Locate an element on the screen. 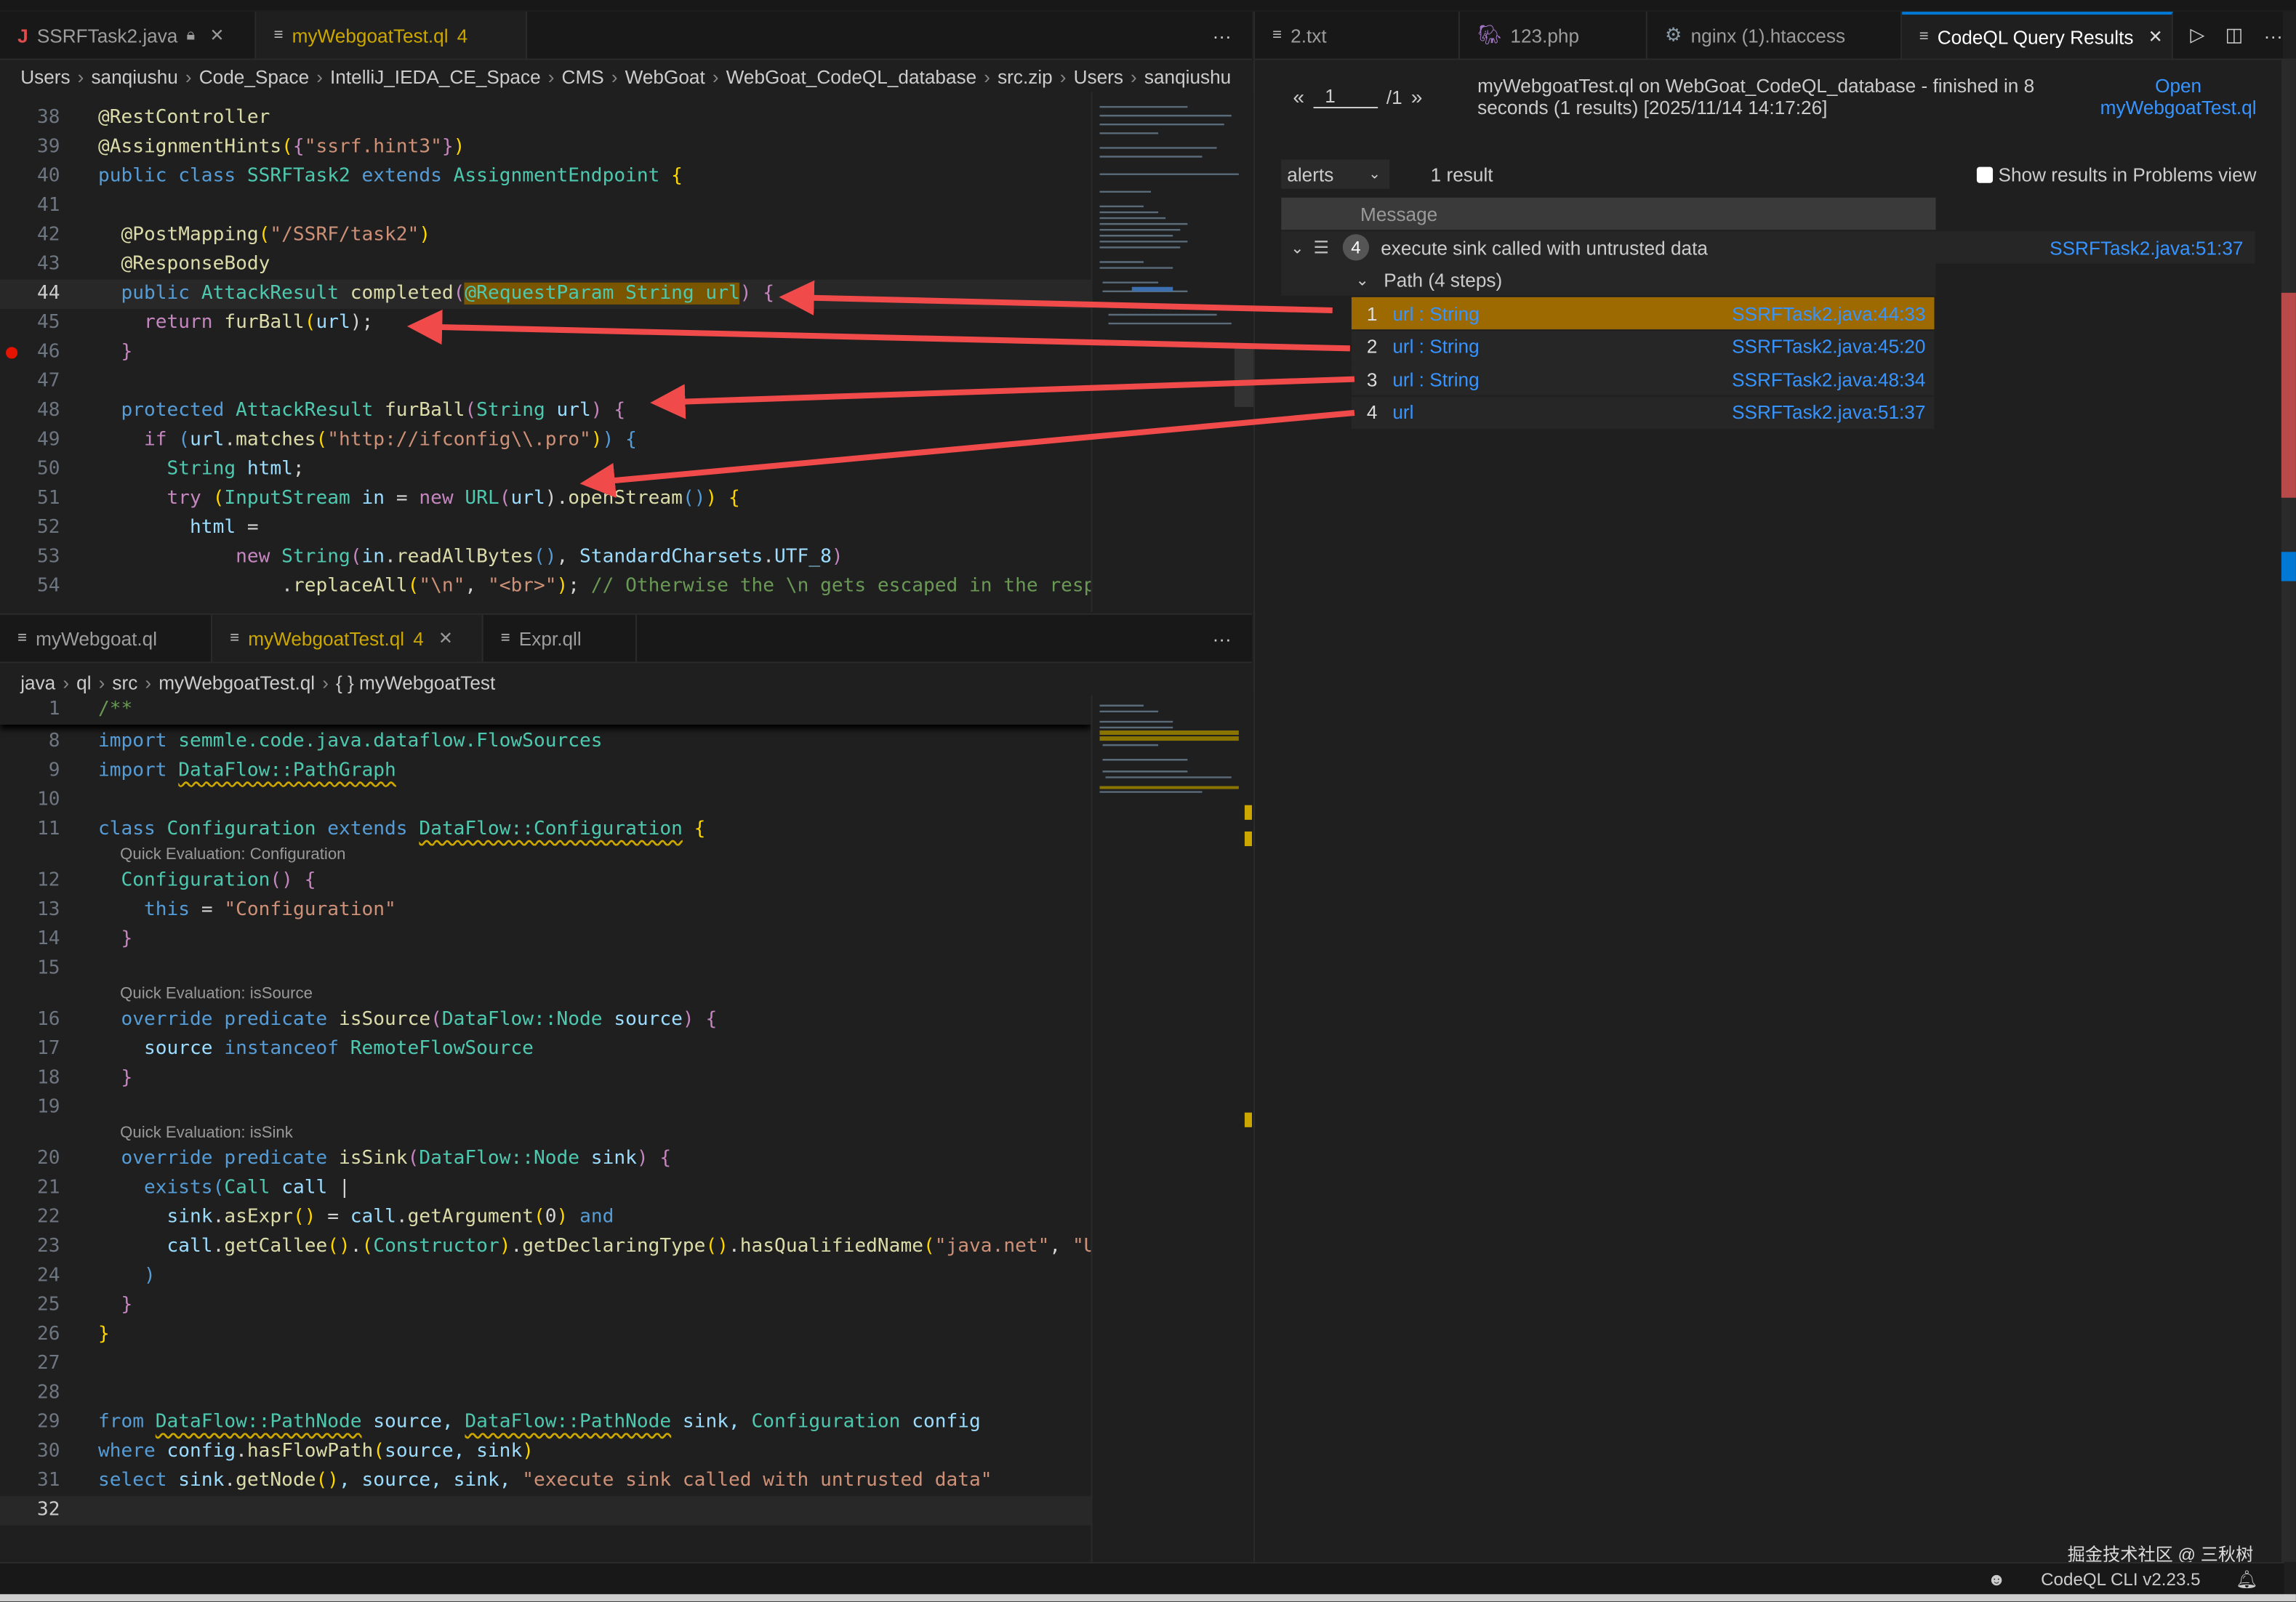  tab-mywebgoat-ql: ≡ myWebgoat.ql is located at coordinates (106, 638).